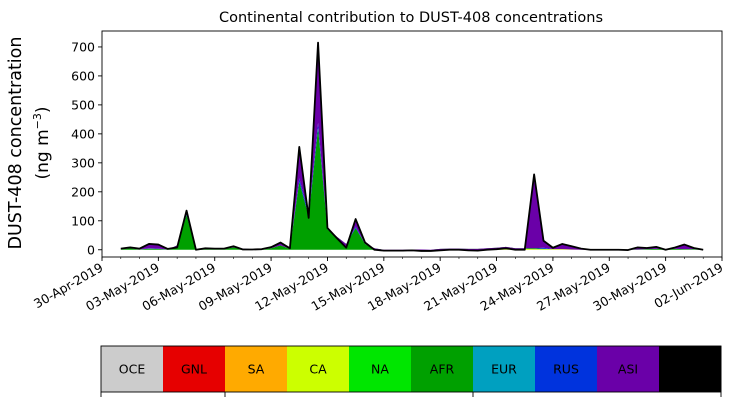 This screenshot has height=402, width=730. I want to click on legend-swatch-gnl, so click(194, 369).